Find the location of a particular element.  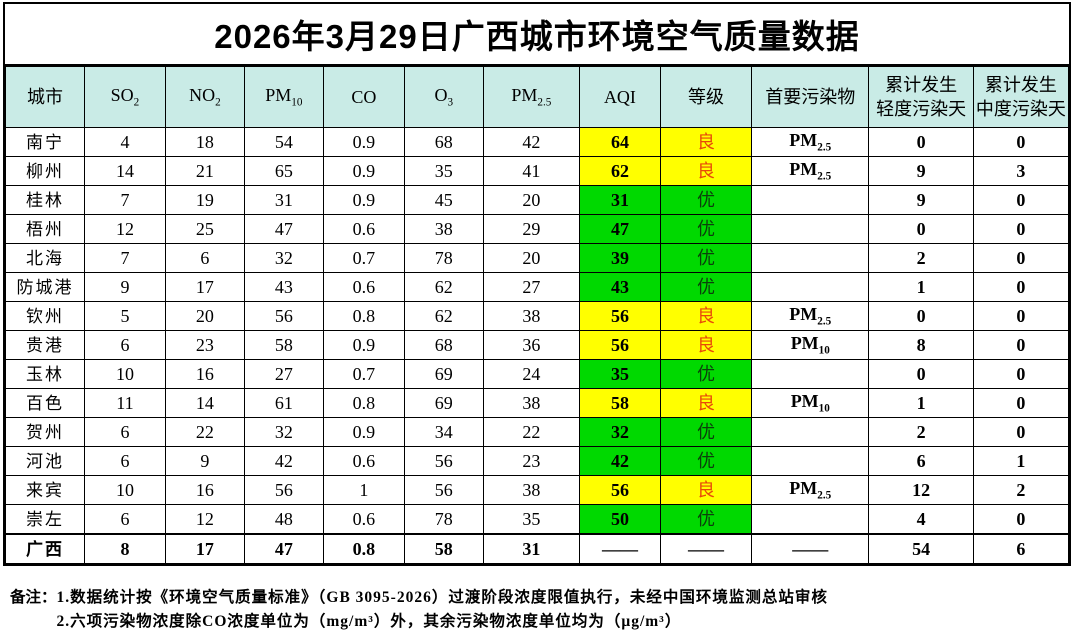

column-header-7: PM2.5 is located at coordinates (531, 97).